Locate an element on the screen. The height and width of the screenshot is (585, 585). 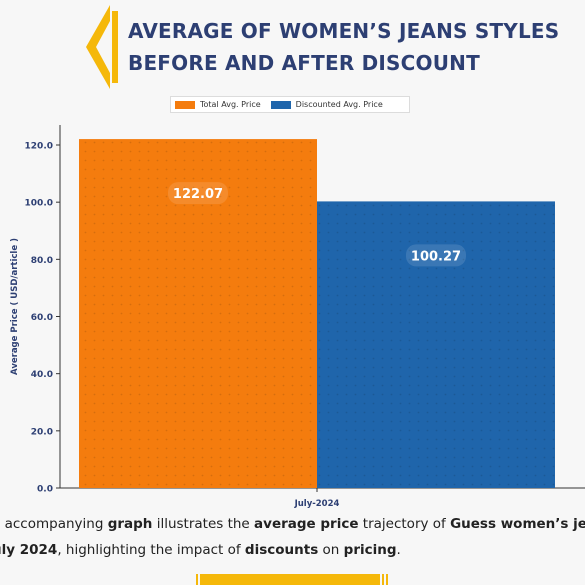
caption-line2-segment: discounts is located at coordinates (281, 550).